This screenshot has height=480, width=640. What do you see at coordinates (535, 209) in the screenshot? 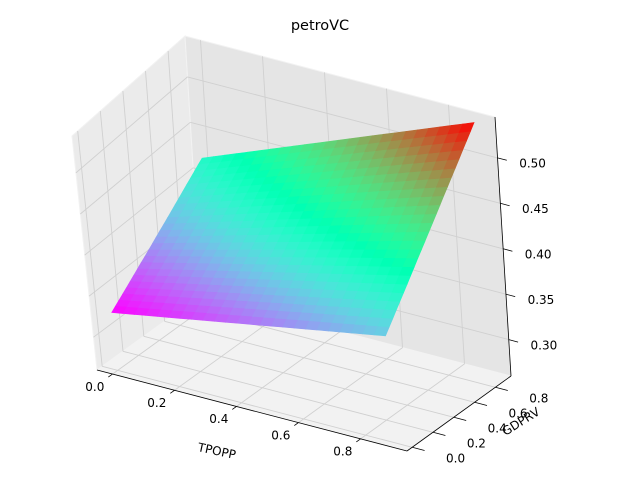
I see `z-tick-label: 0.45` at bounding box center [535, 209].